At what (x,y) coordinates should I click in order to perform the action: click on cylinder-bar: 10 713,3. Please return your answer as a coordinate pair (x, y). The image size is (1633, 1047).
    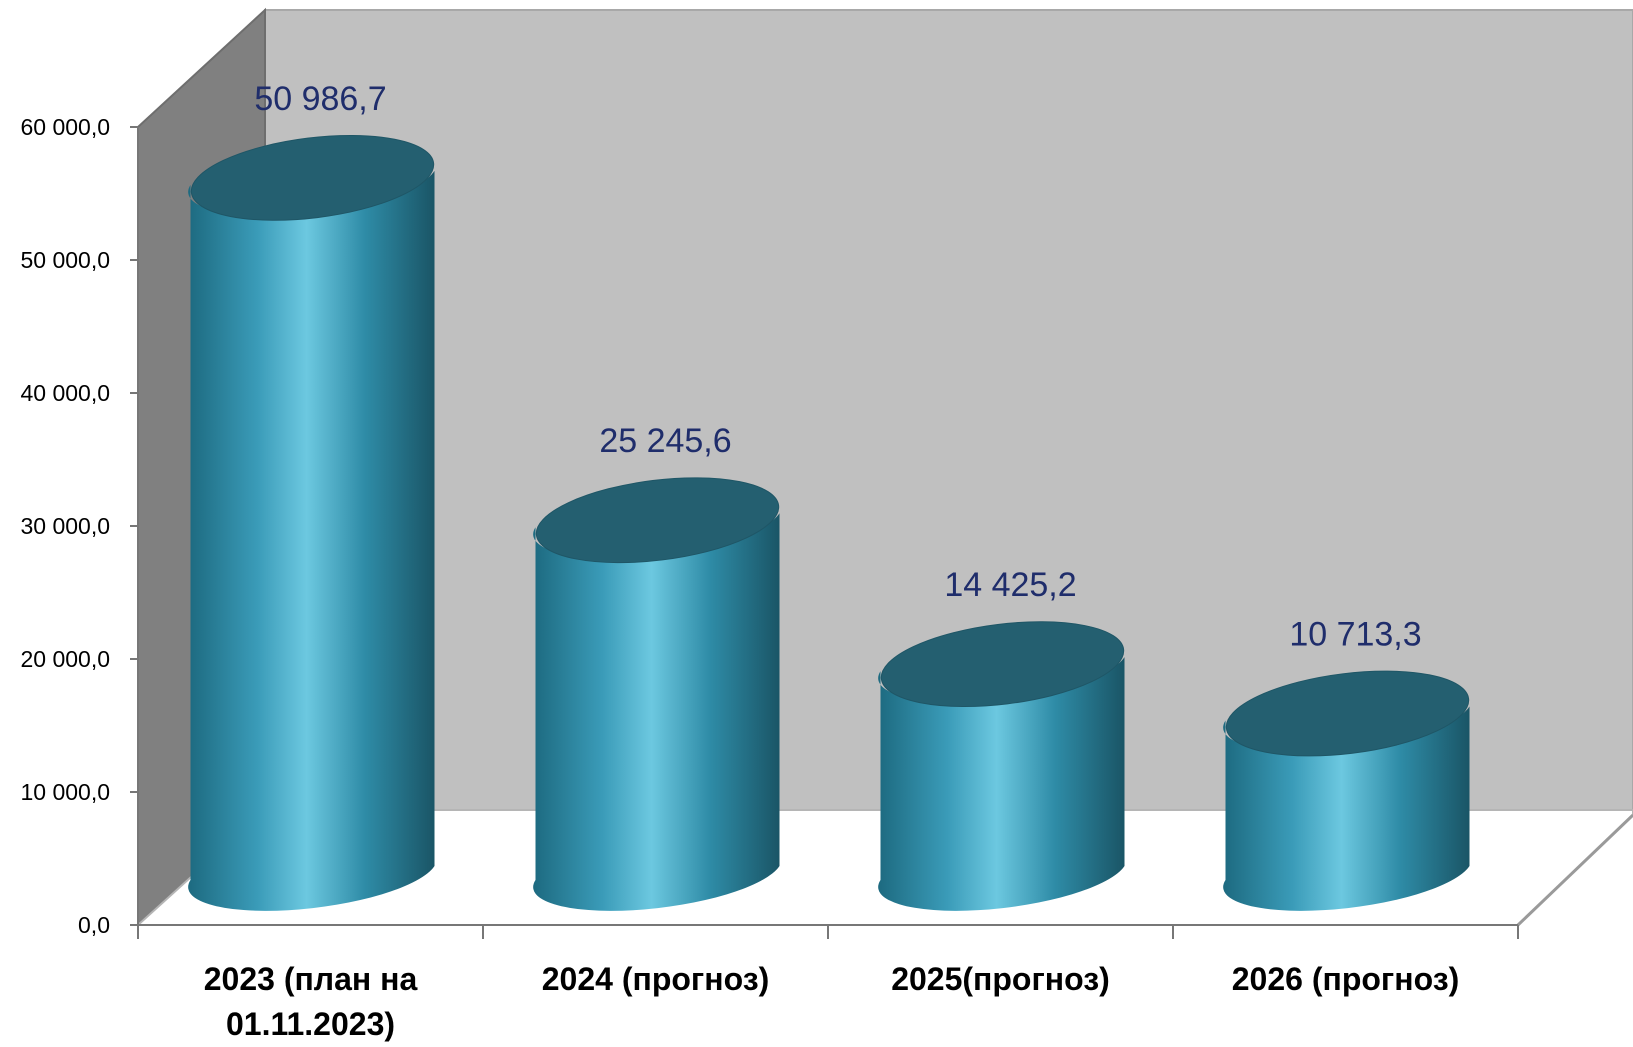
    Looking at the image, I should click on (1346, 763).